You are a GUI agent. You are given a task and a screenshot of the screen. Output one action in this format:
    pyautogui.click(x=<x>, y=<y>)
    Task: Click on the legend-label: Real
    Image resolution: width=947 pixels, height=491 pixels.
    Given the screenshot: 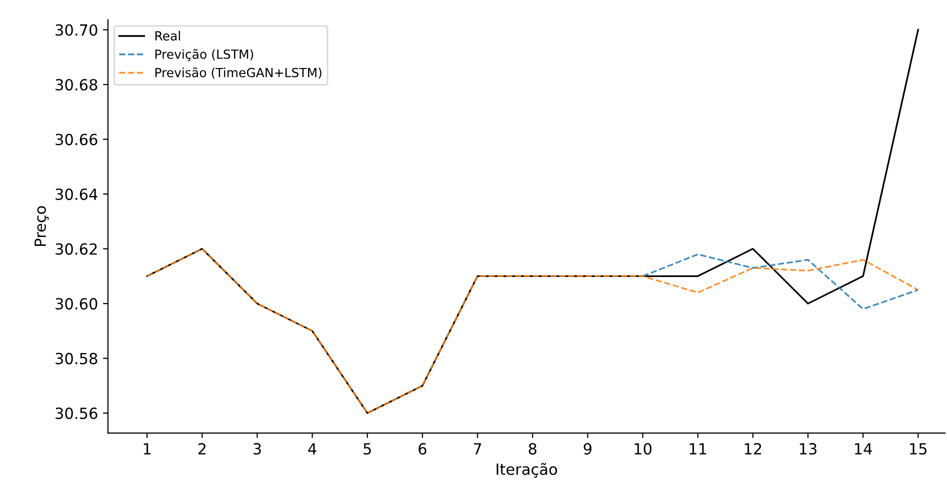 What is the action you would take?
    pyautogui.click(x=167, y=35)
    